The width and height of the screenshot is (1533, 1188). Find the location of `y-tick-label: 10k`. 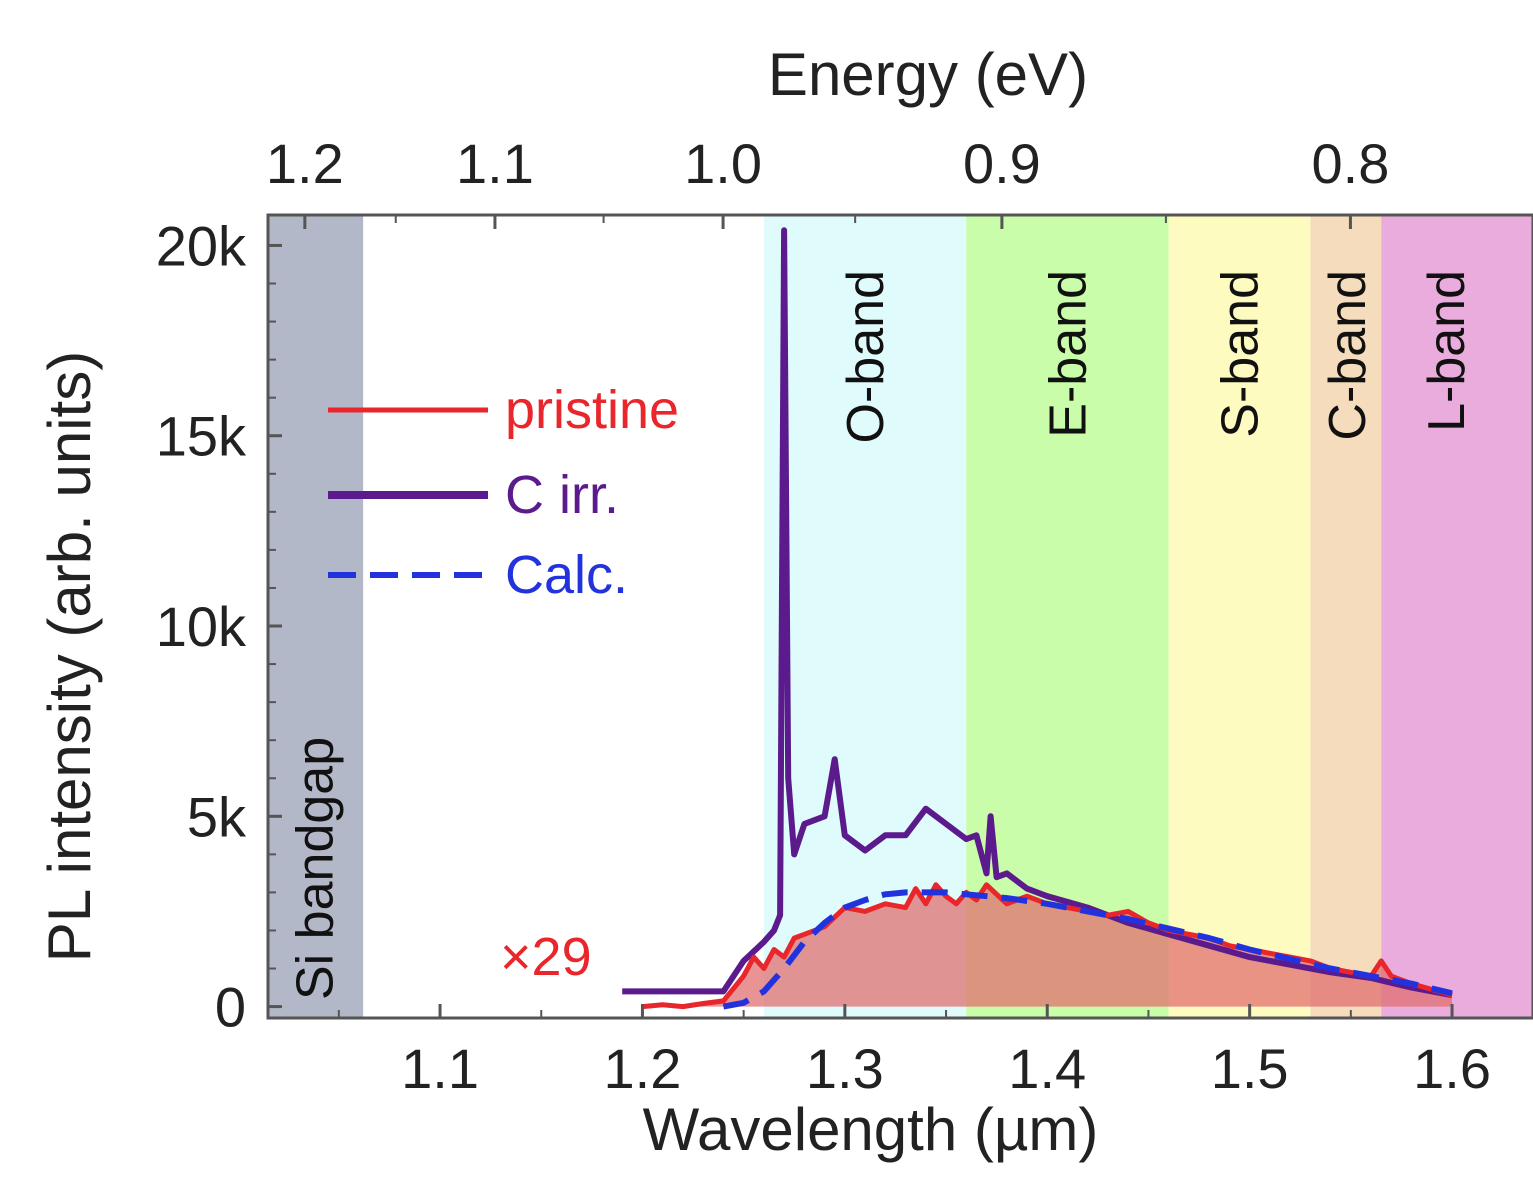

y-tick-label: 10k is located at coordinates (201, 626).